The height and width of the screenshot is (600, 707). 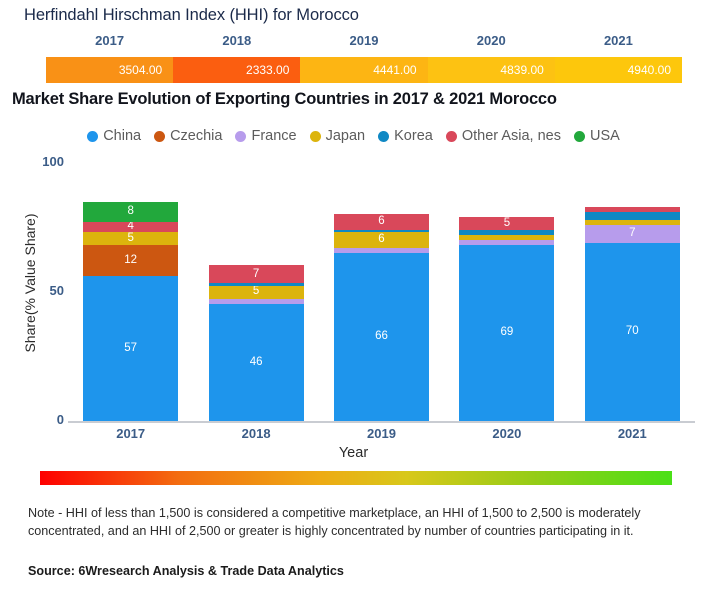 I want to click on bar-segment-2021-france: 7, so click(x=632, y=233).